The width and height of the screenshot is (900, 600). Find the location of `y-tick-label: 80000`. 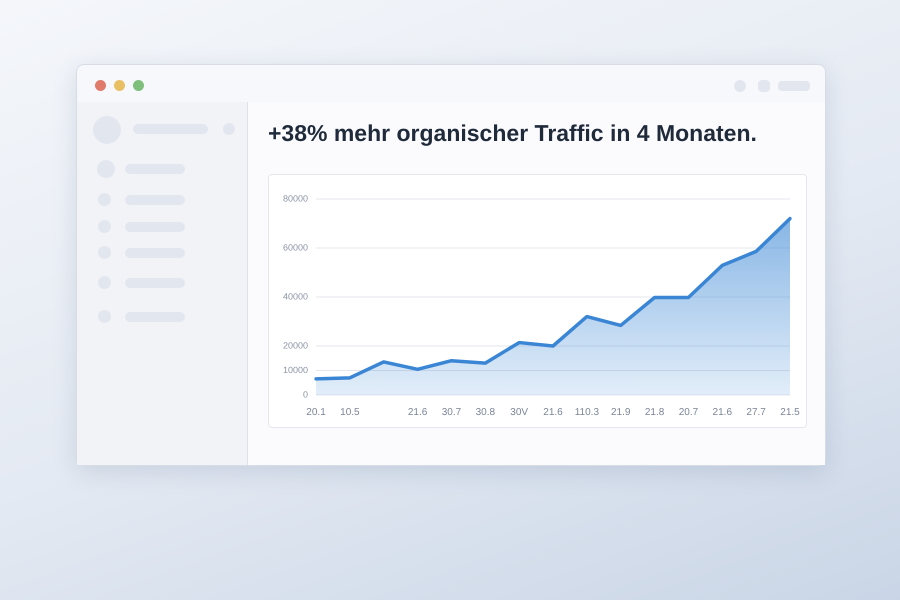

y-tick-label: 80000 is located at coordinates (295, 198).